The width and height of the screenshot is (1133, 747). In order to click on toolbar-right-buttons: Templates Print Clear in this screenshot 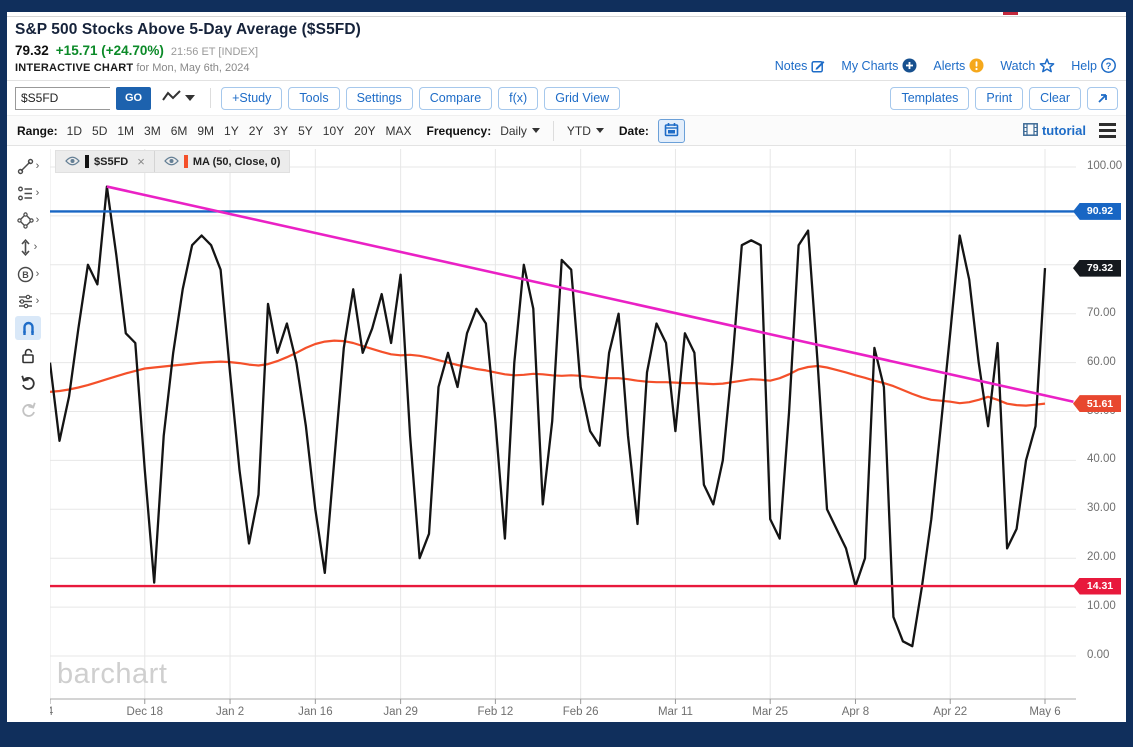, I will do `click(1004, 98)`.